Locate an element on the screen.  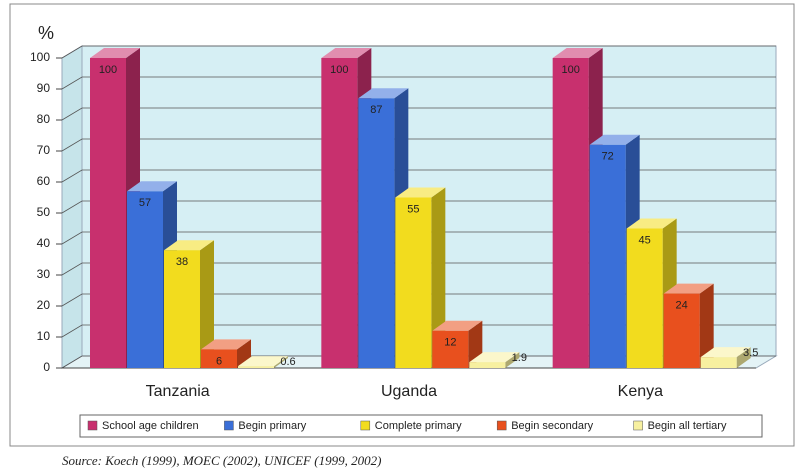
y-tick-label: 10 is located at coordinates (44, 336).